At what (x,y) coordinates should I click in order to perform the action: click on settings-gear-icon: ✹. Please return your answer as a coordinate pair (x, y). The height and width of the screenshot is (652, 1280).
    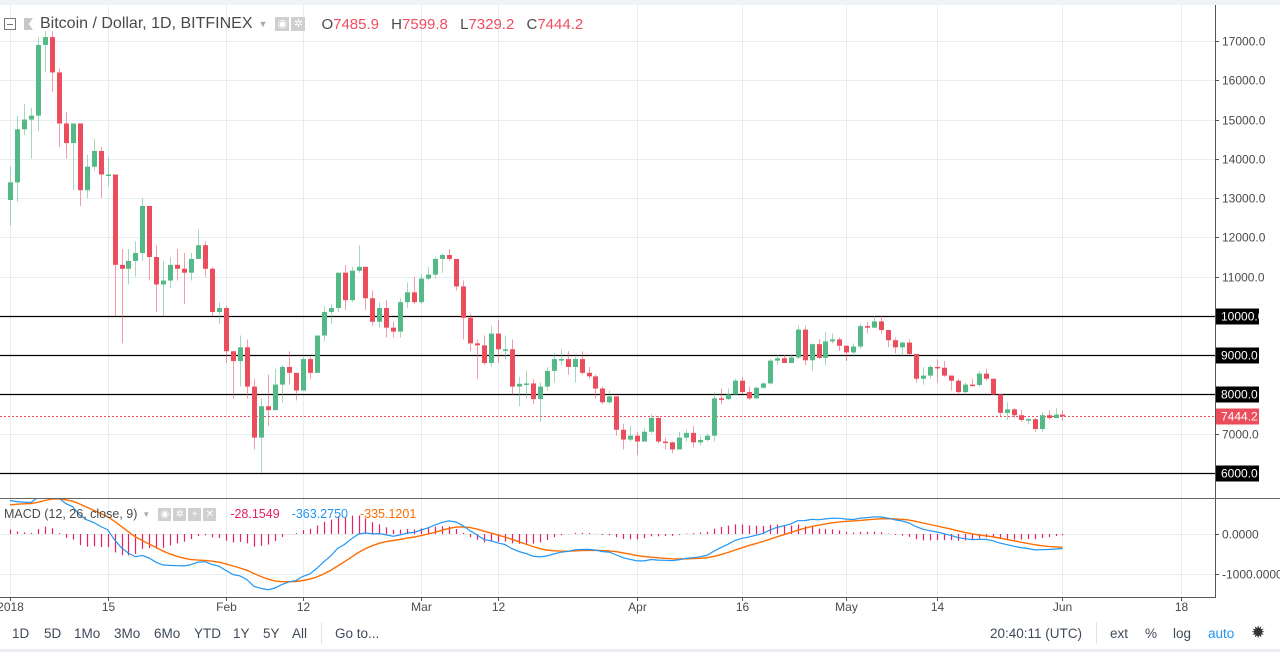
    Looking at the image, I should click on (1258, 632).